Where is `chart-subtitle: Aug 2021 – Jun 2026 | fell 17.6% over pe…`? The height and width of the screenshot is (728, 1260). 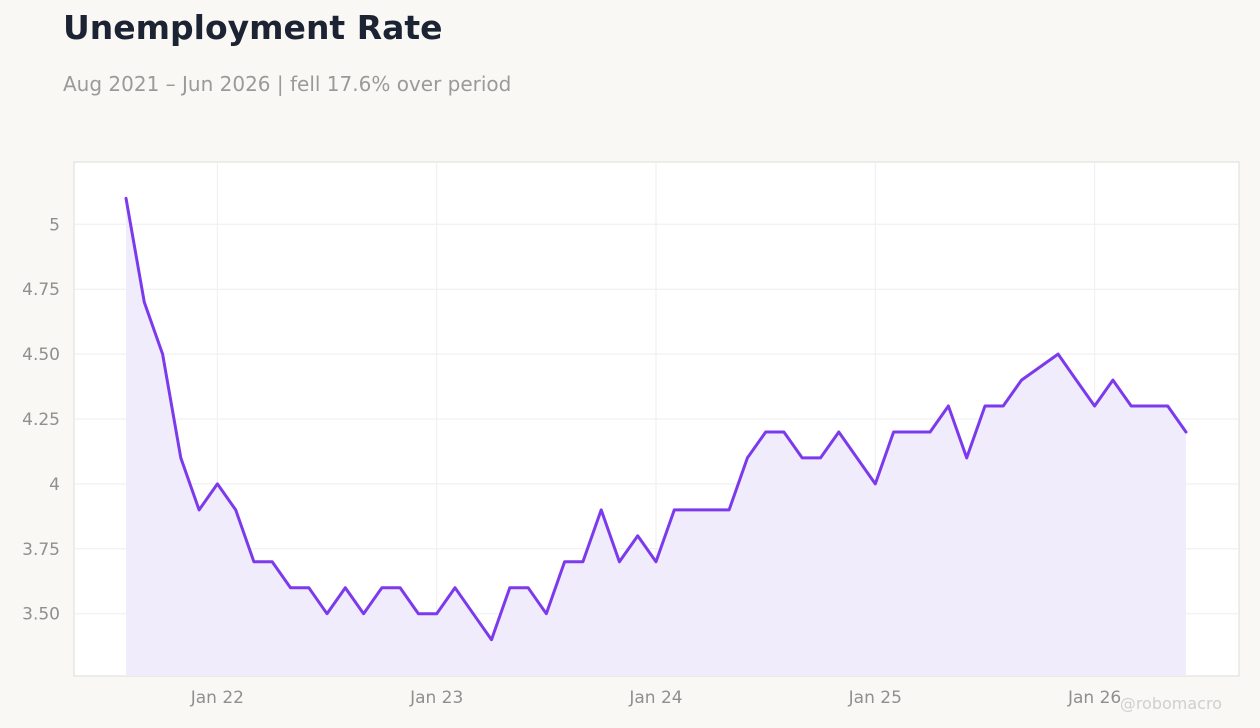
chart-subtitle: Aug 2021 – Jun 2026 | fell 17.6% over pe… is located at coordinates (287, 84).